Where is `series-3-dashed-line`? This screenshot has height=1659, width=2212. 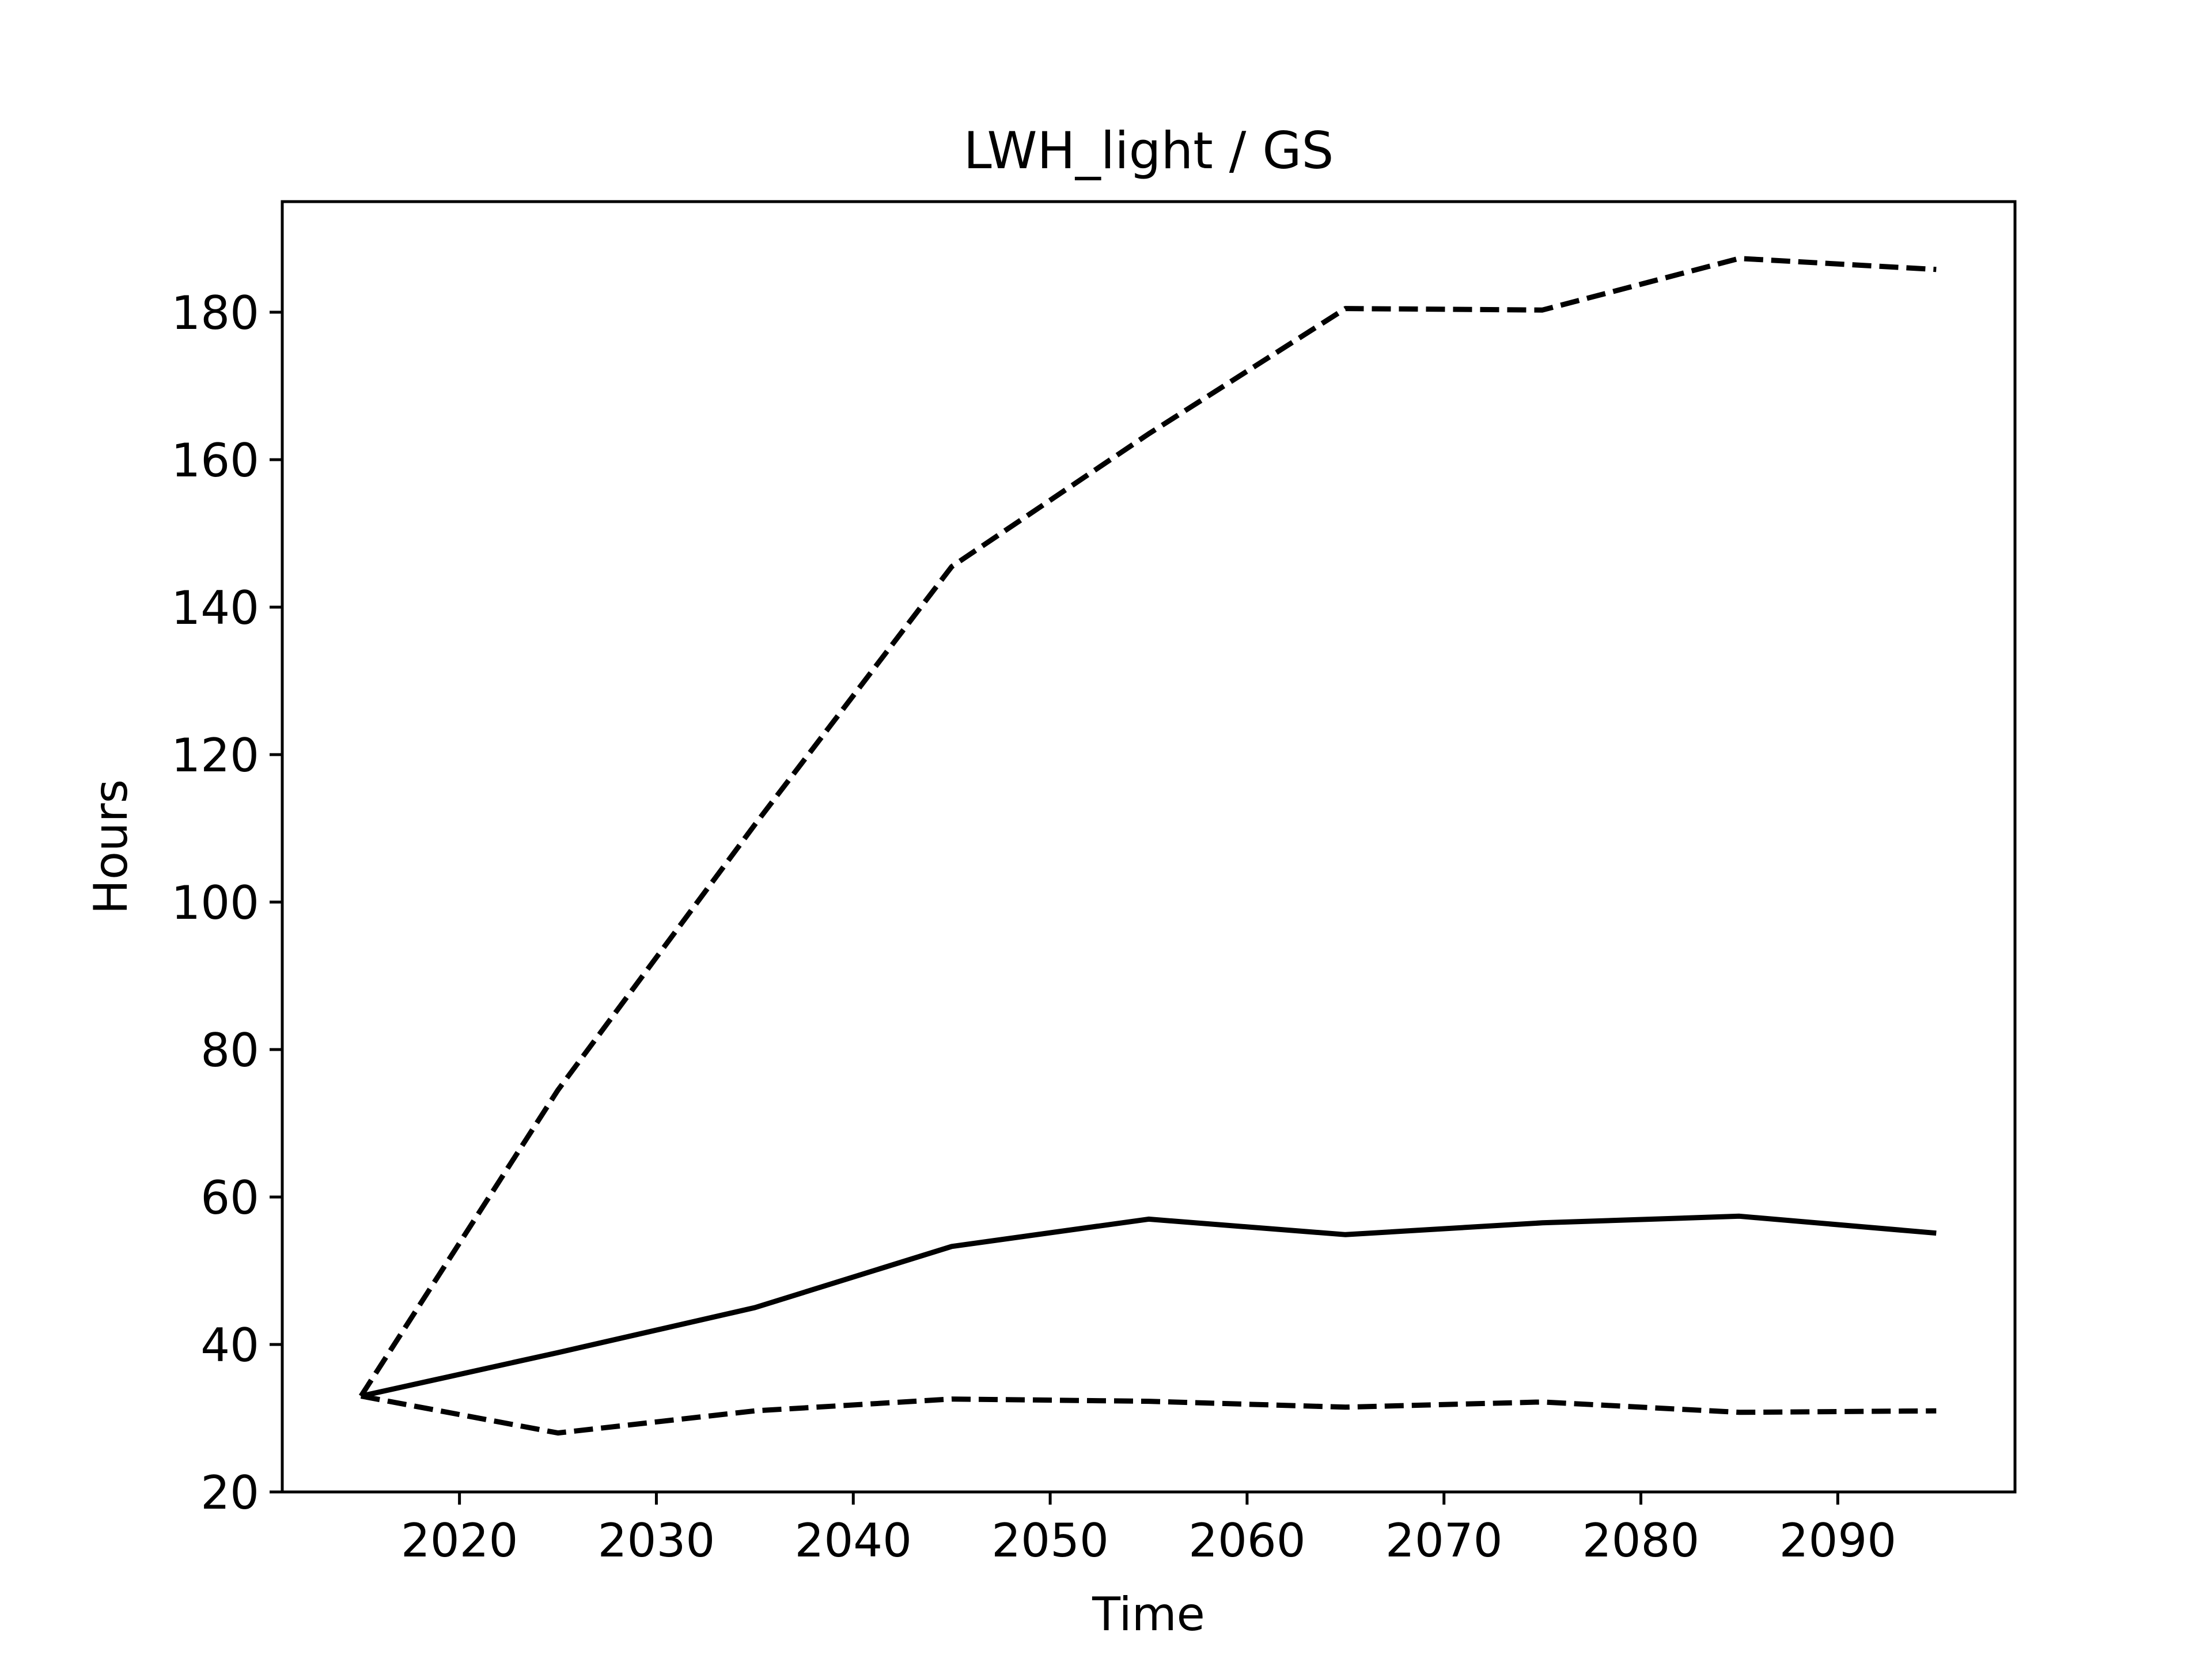 series-3-dashed-line is located at coordinates (1148, 1414).